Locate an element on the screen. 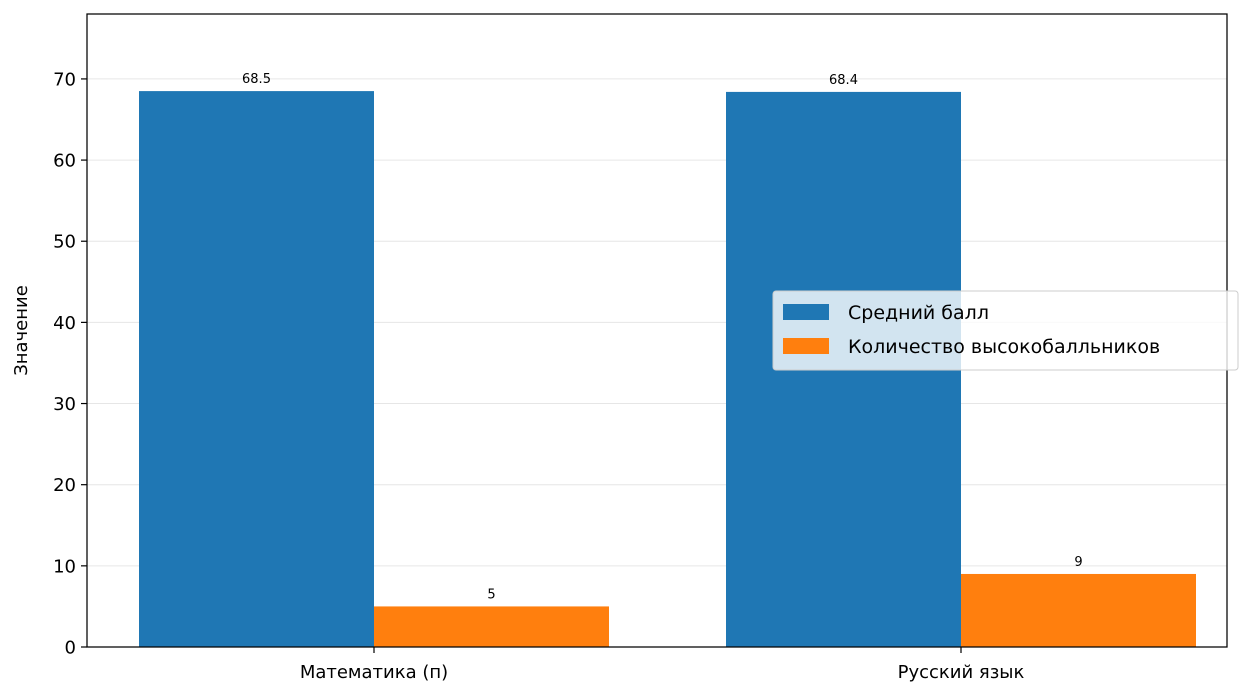 The height and width of the screenshot is (684, 1240). bar-value-label: 5 is located at coordinates (491, 594).